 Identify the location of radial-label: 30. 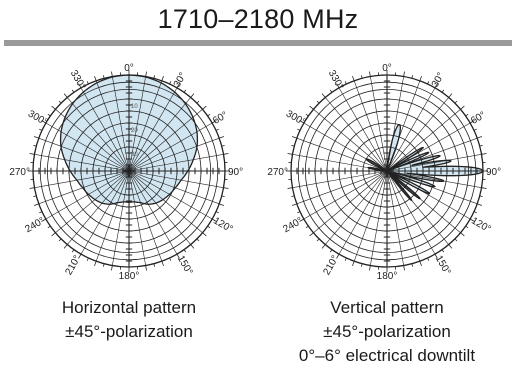
(134, 155).